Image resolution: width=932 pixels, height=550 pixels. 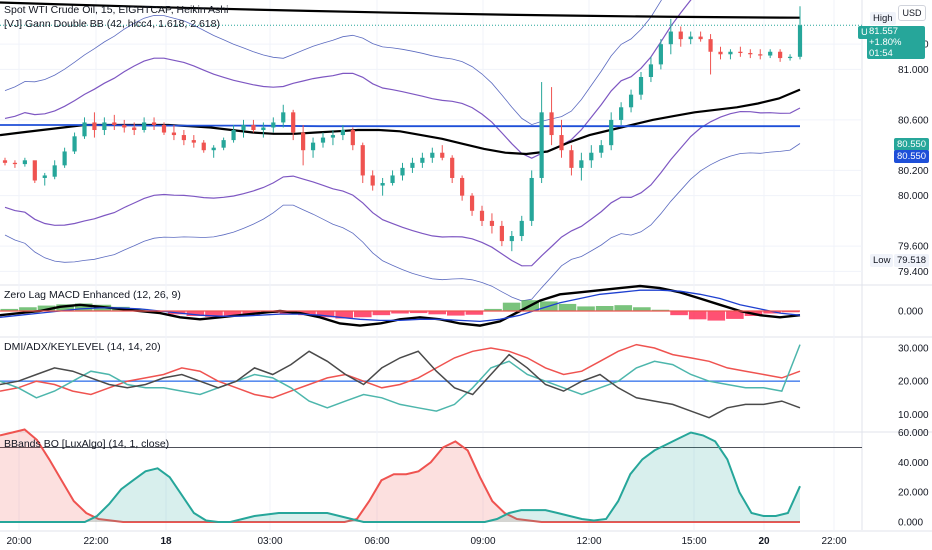 What do you see at coordinates (482, 541) in the screenshot?
I see `time-tick-label: 09:00` at bounding box center [482, 541].